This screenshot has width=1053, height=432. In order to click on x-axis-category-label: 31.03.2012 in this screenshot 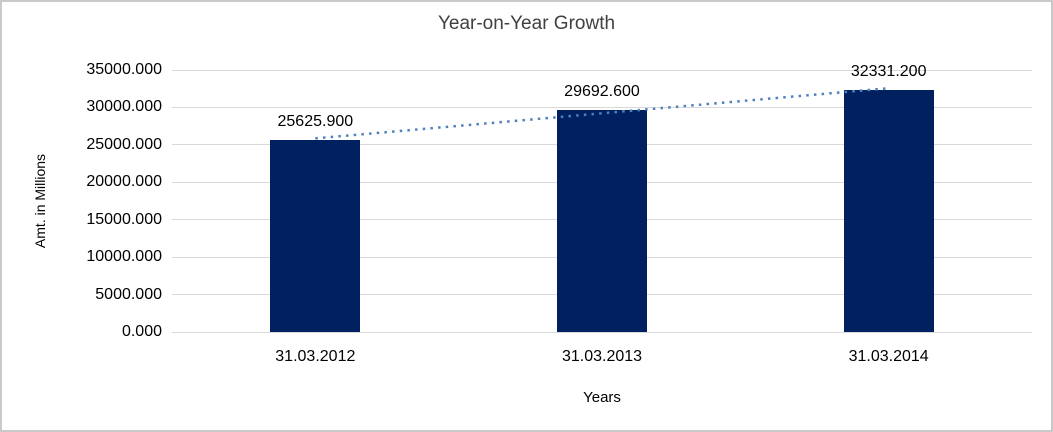, I will do `click(315, 356)`.